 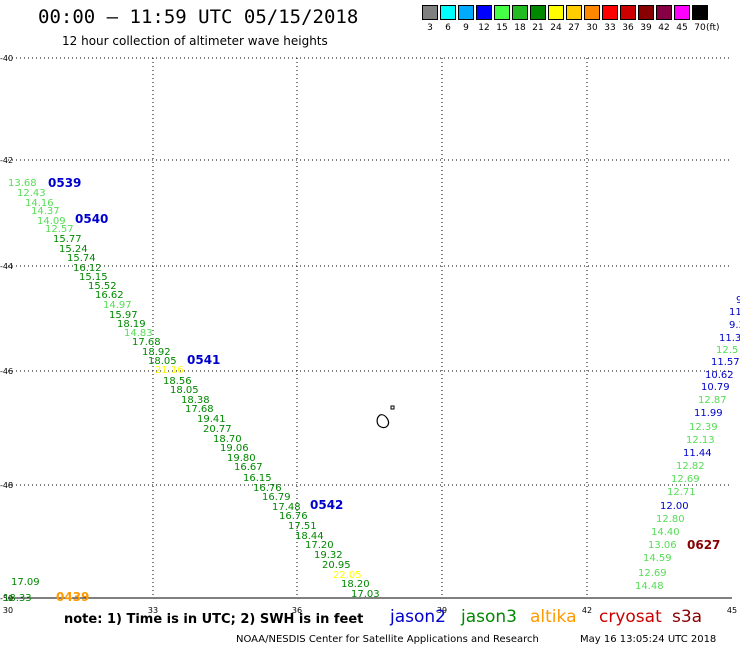 I want to click on y-tick-label: -42, so click(x=6, y=160).